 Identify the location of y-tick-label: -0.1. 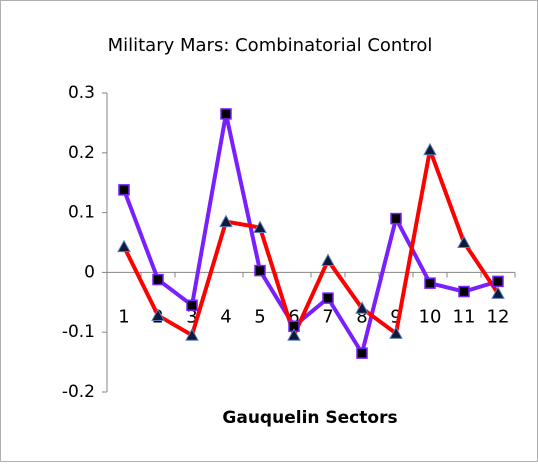
(78, 332).